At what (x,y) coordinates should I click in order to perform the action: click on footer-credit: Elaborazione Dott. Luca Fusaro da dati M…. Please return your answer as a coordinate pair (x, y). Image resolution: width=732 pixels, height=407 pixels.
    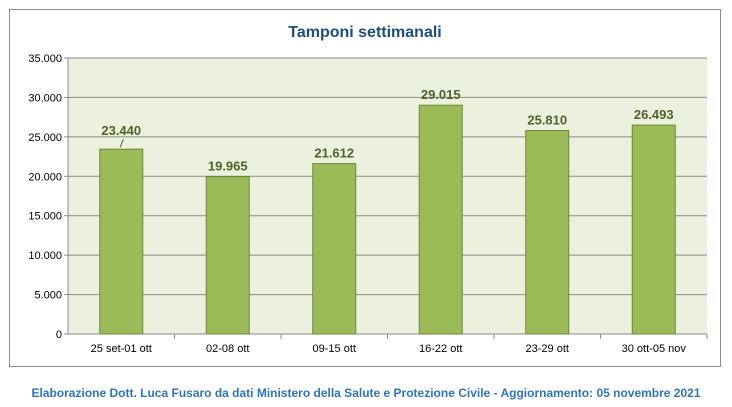
    Looking at the image, I should click on (366, 393).